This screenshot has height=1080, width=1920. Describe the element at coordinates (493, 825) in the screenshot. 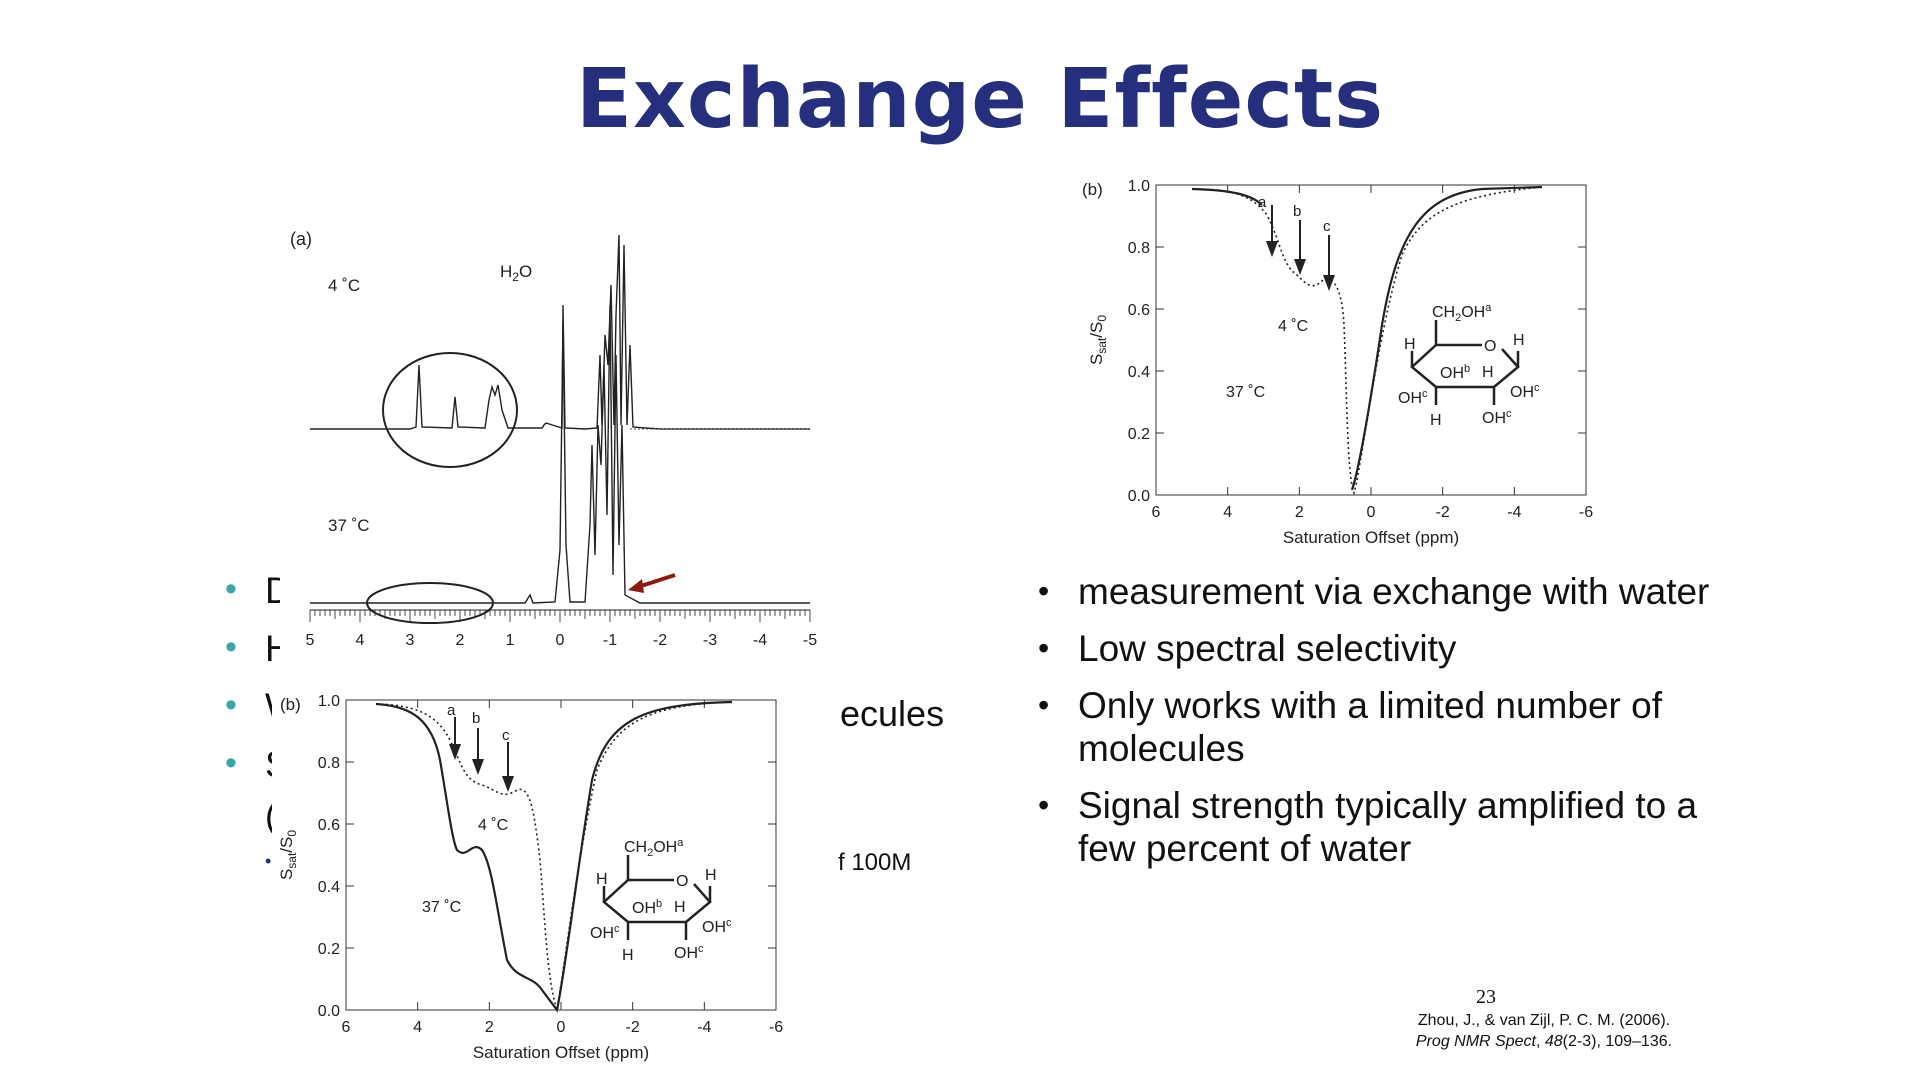

I see `zspec-left-label-4c: 4 ˚C` at that location.